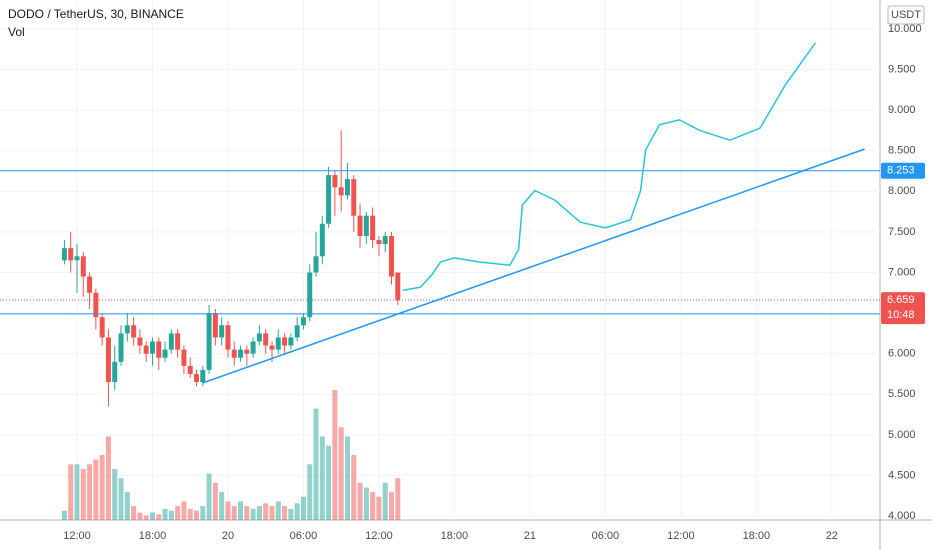  Describe the element at coordinates (903, 308) in the screenshot. I see `last-price-tag` at that location.